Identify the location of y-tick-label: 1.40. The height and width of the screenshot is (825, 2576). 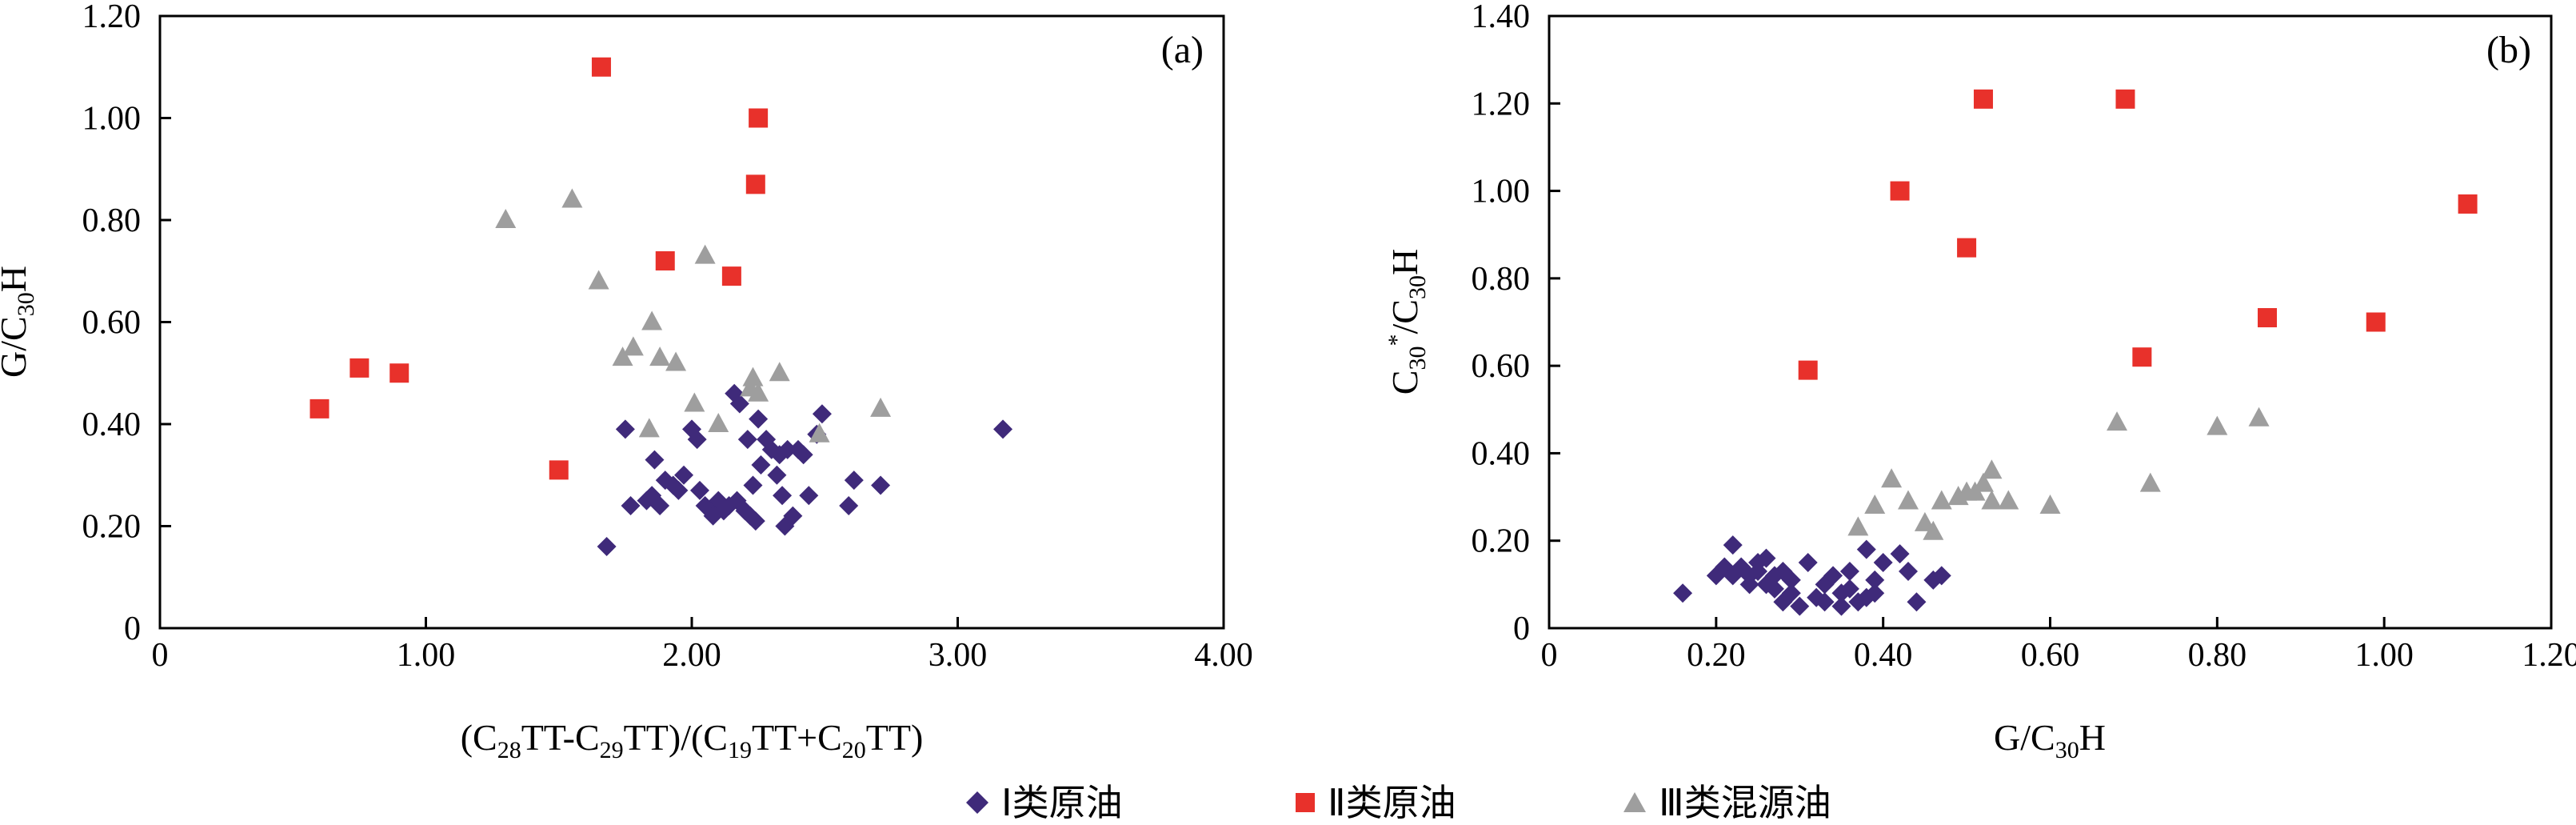
(1502, 17).